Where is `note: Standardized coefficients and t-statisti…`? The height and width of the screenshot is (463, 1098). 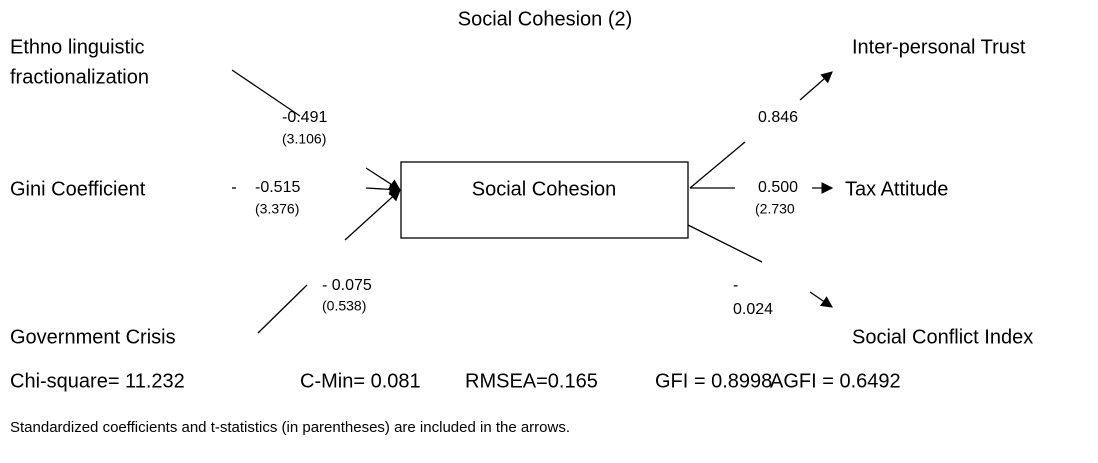 note: Standardized coefficients and t-statisti… is located at coordinates (290, 427).